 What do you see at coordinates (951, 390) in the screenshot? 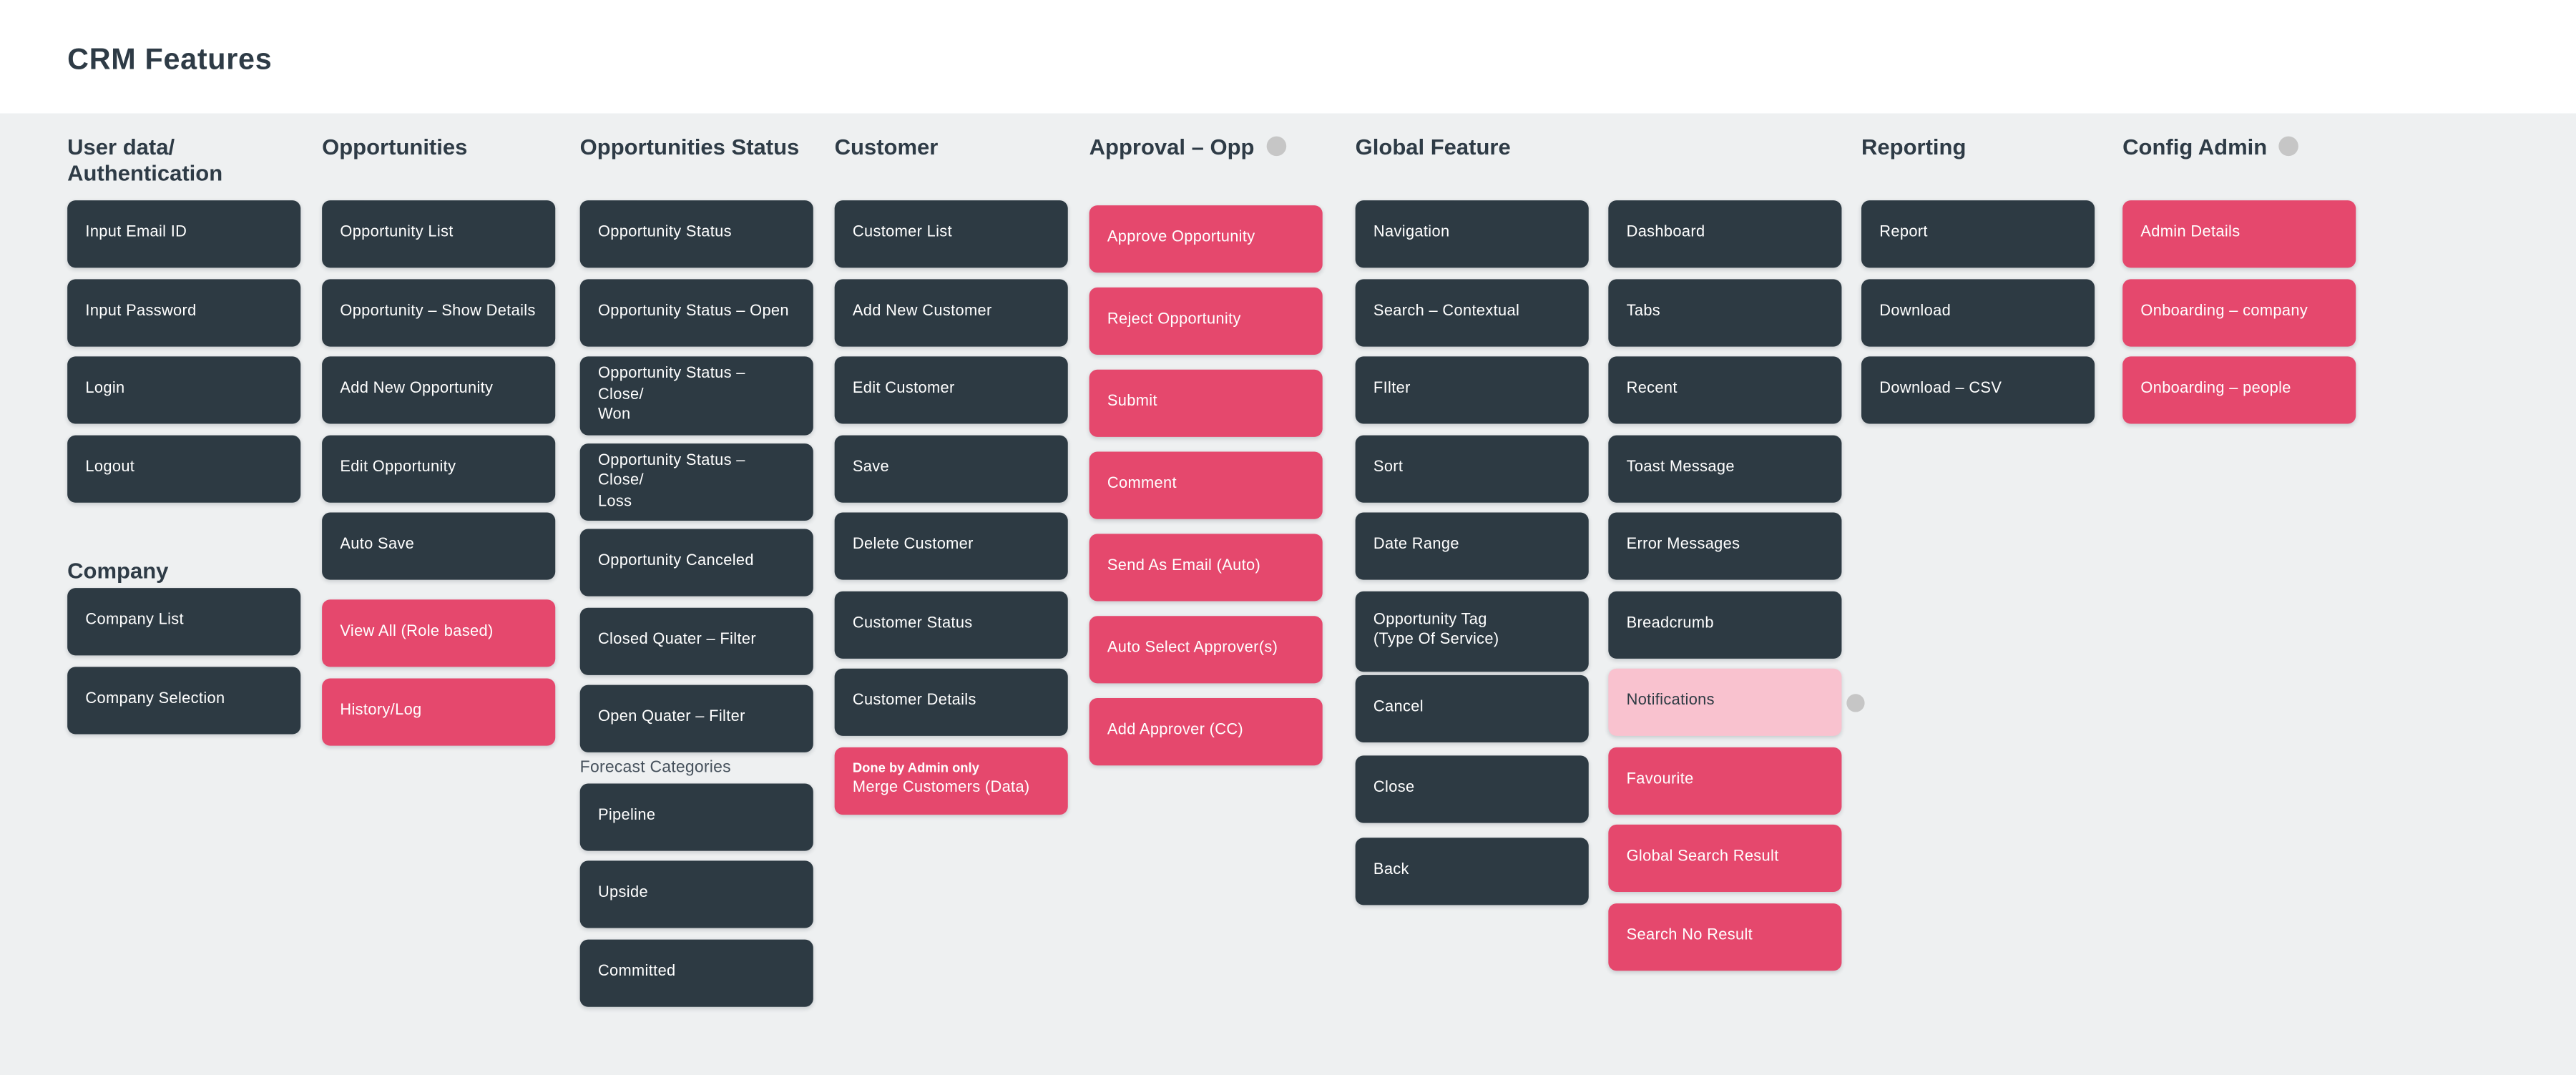
I see `edit-customer-button: Edit Customer` at bounding box center [951, 390].